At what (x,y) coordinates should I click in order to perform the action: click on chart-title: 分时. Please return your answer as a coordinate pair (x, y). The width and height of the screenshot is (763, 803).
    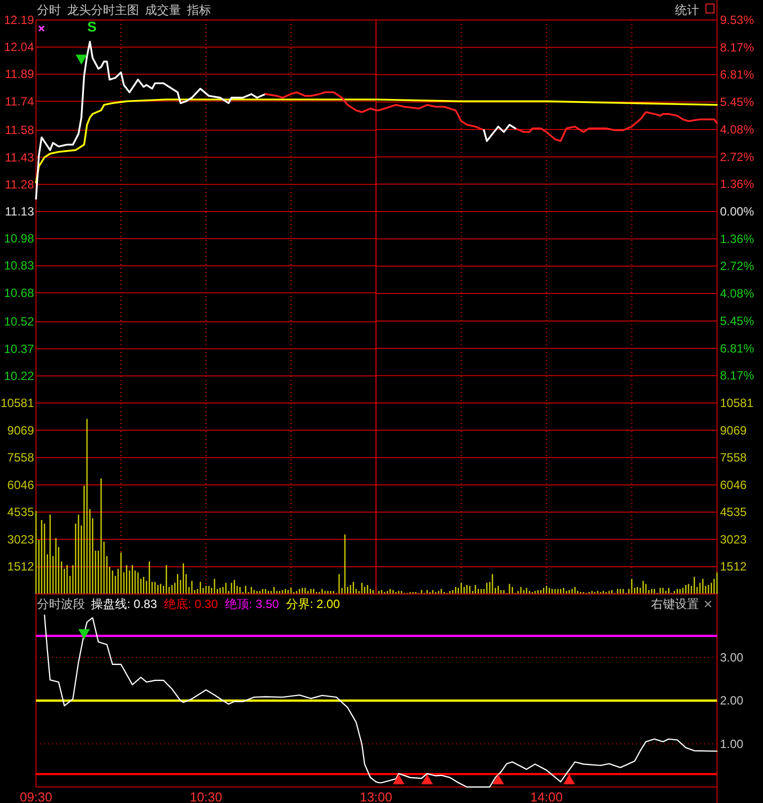
    Looking at the image, I should click on (49, 10).